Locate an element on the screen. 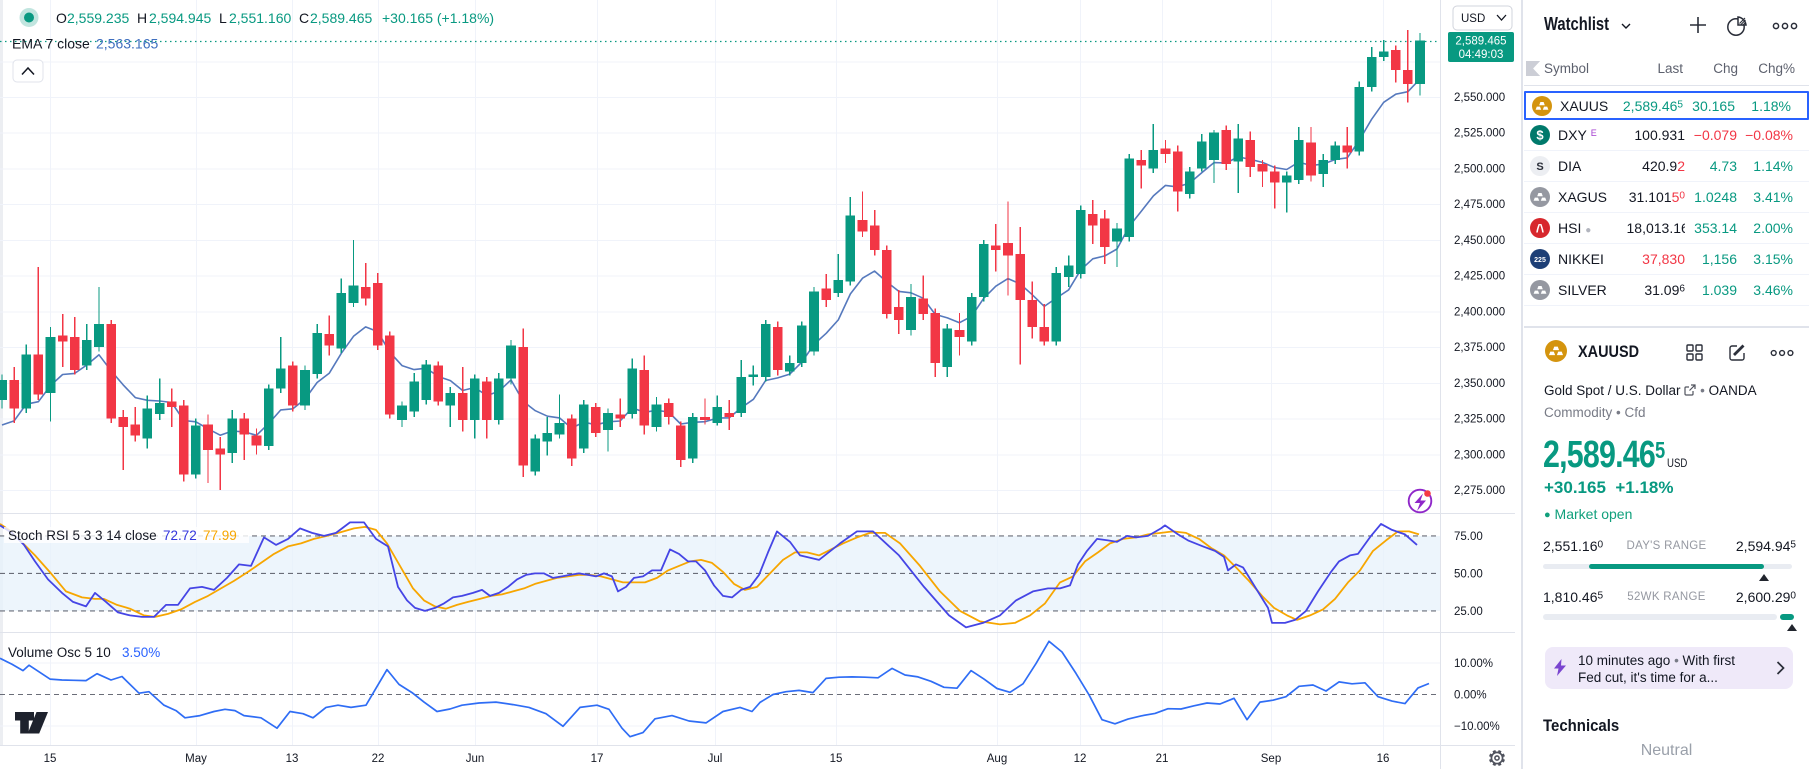 The height and width of the screenshot is (769, 1809). svg-text: C is located at coordinates (304, 18).